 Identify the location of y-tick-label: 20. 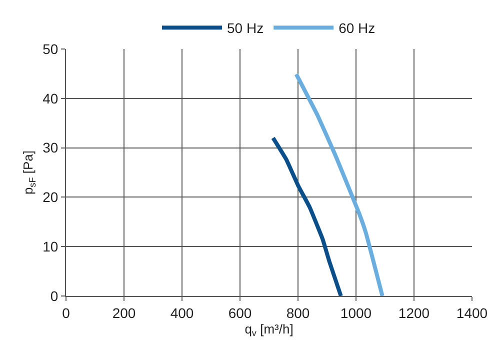
(50, 197).